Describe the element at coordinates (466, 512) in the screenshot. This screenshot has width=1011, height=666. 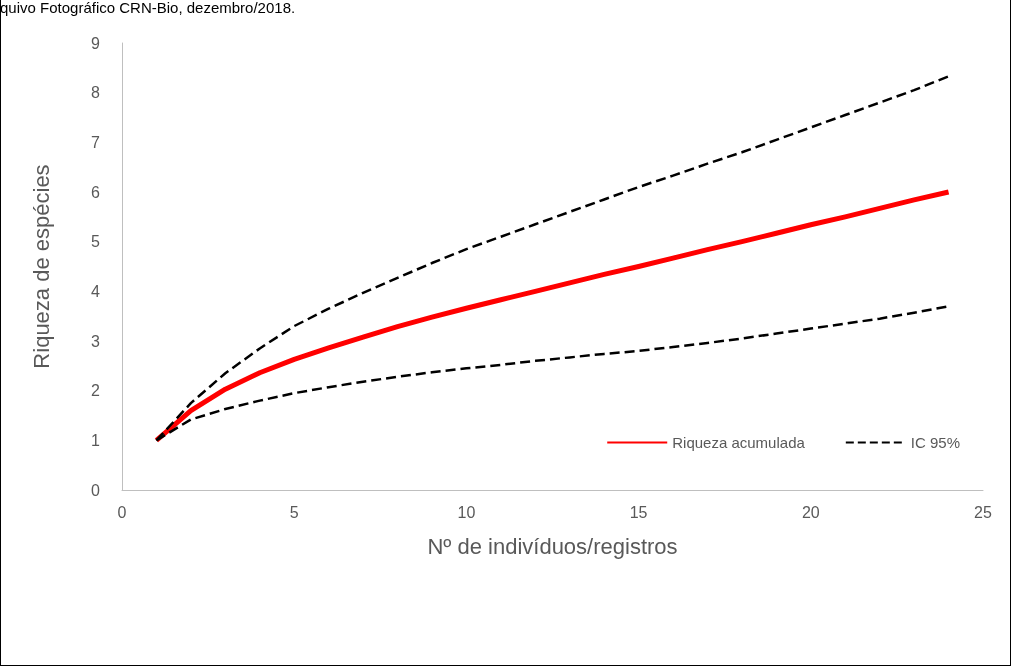
I see `x-tick-label: 10` at that location.